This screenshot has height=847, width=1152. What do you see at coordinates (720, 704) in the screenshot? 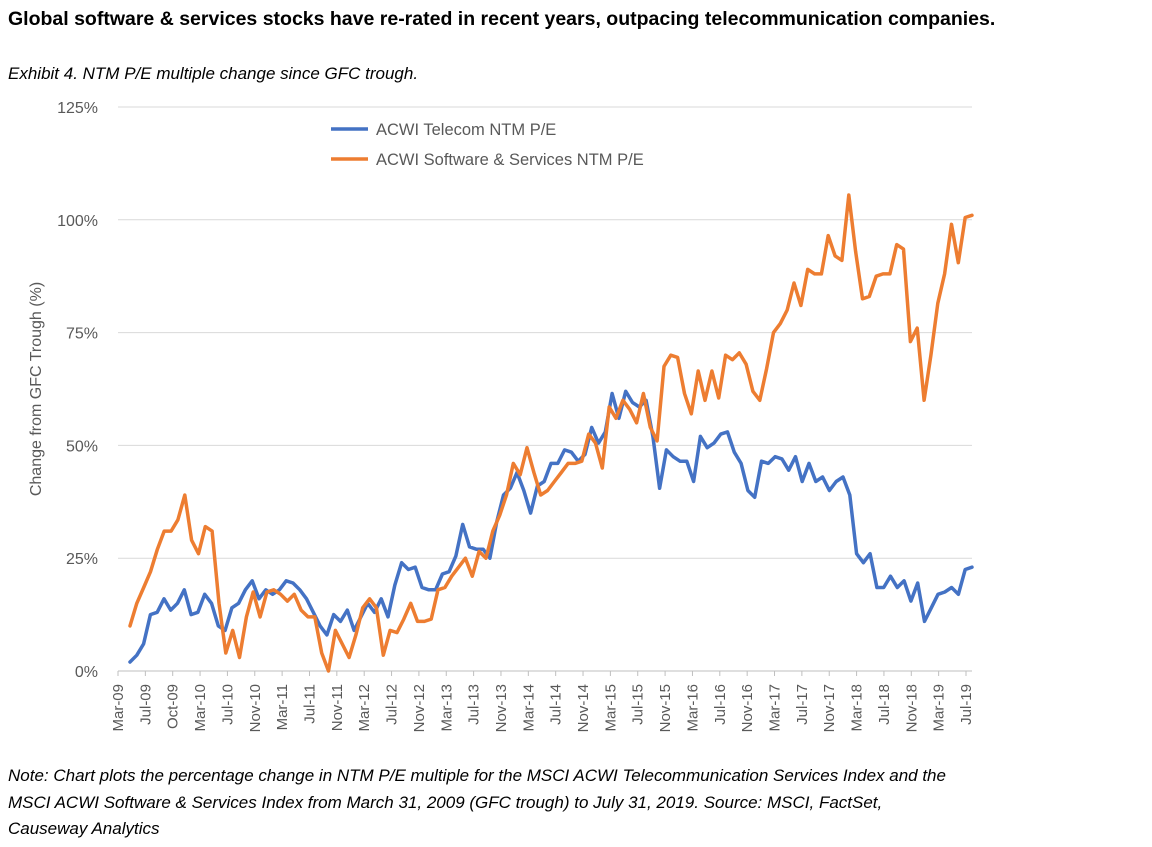
I see `x-tick-label: Jul-16` at bounding box center [720, 704].